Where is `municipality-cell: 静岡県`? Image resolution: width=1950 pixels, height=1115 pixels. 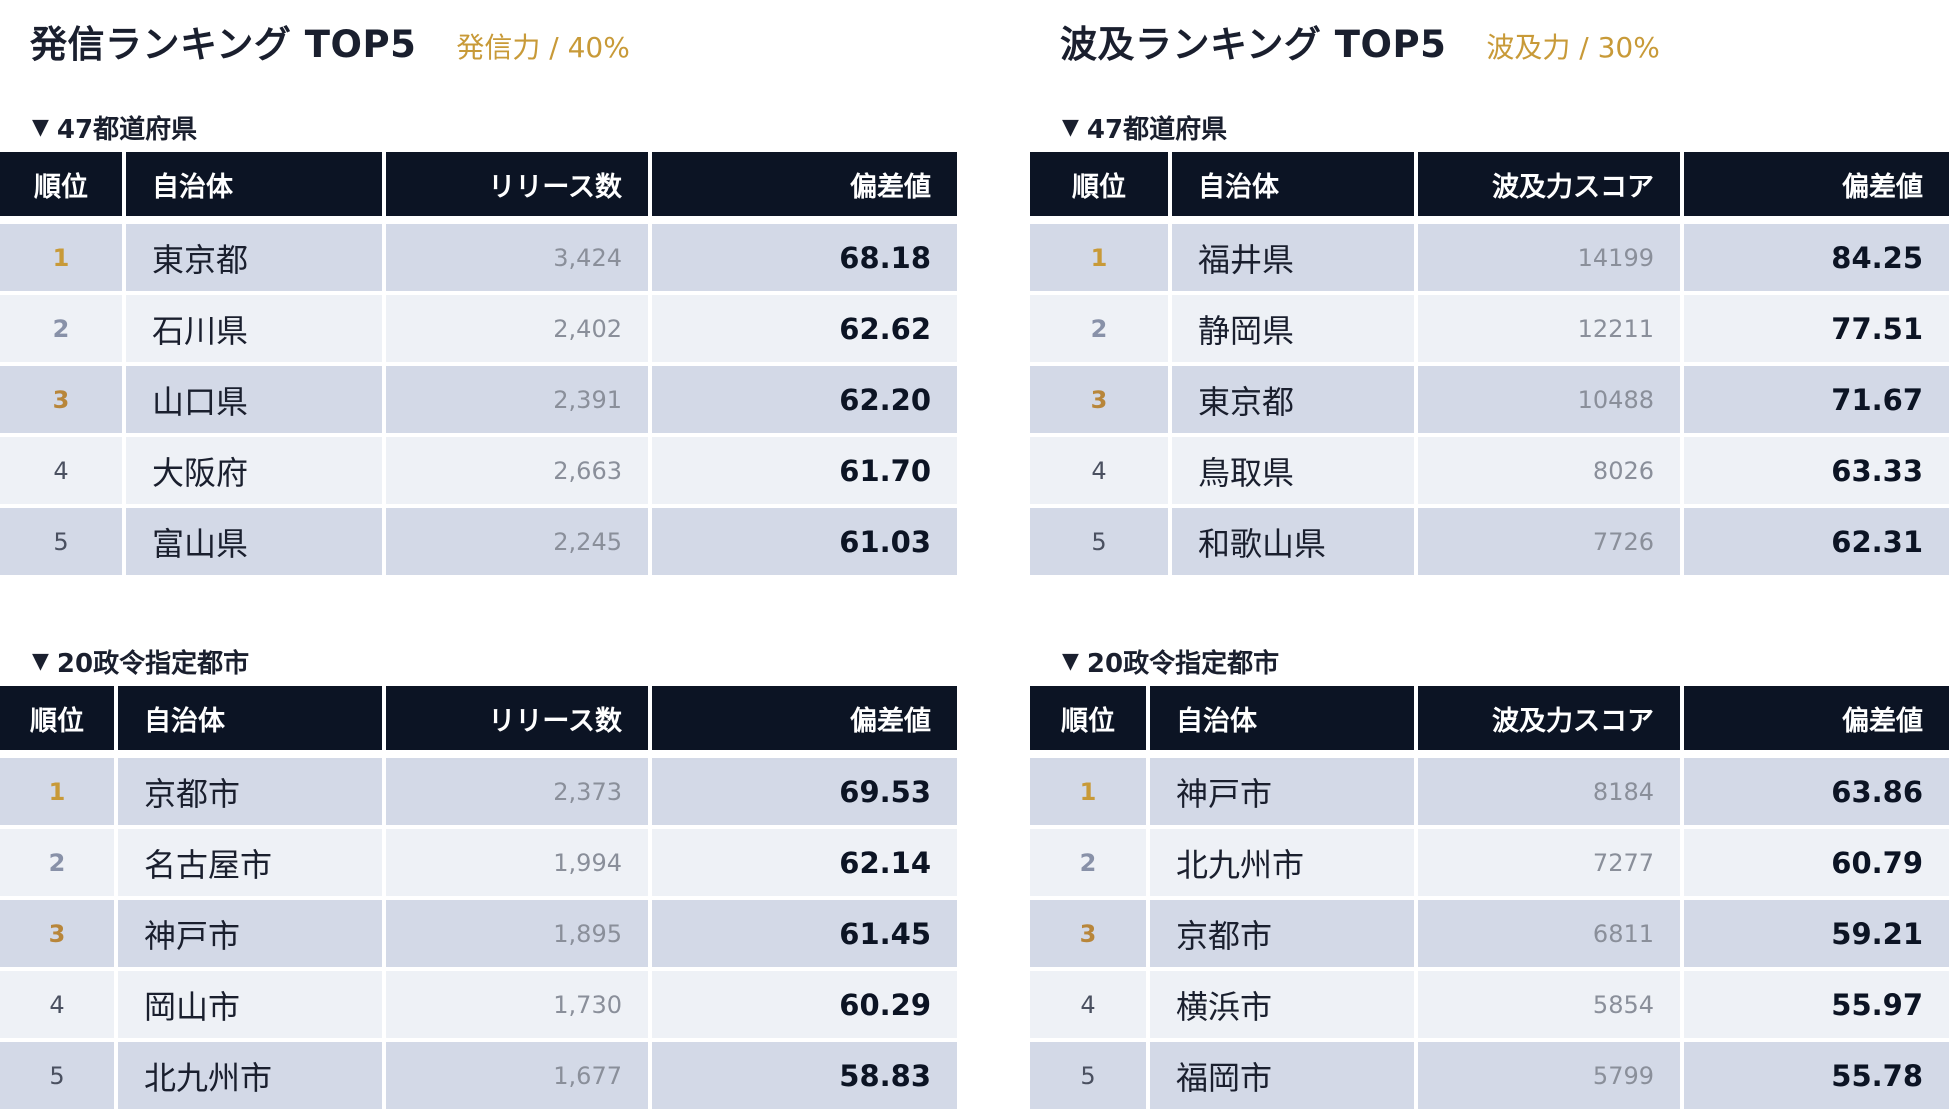 municipality-cell: 静岡県 is located at coordinates (1293, 328).